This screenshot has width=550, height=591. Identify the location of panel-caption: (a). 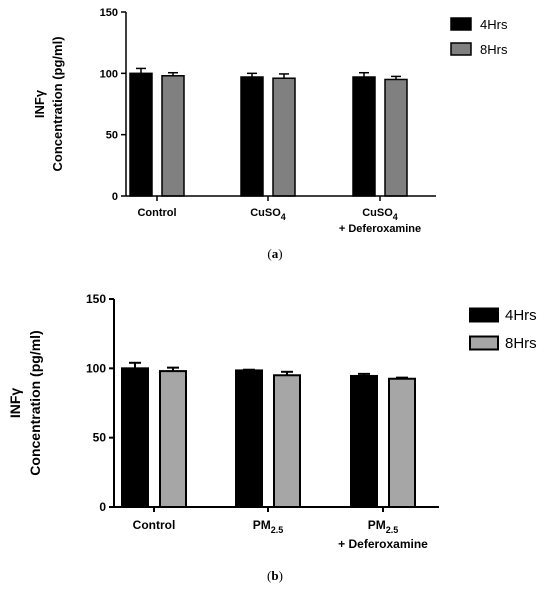
(274, 253).